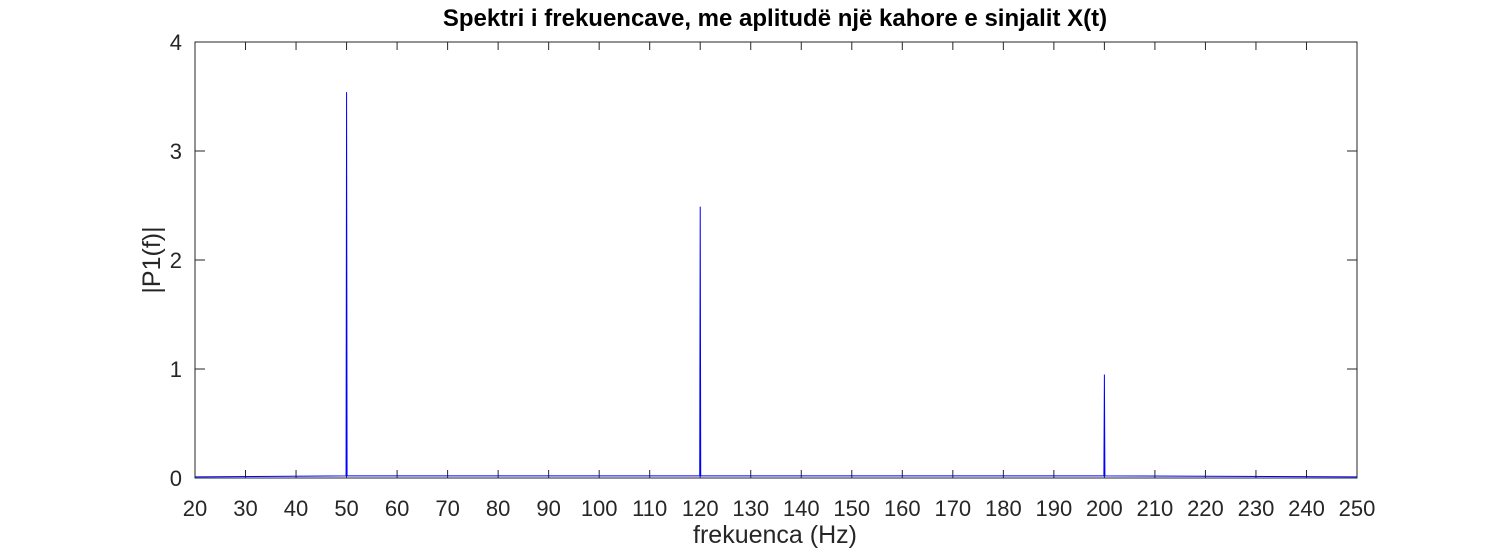  I want to click on y-tick-label: 4, so click(176, 42).